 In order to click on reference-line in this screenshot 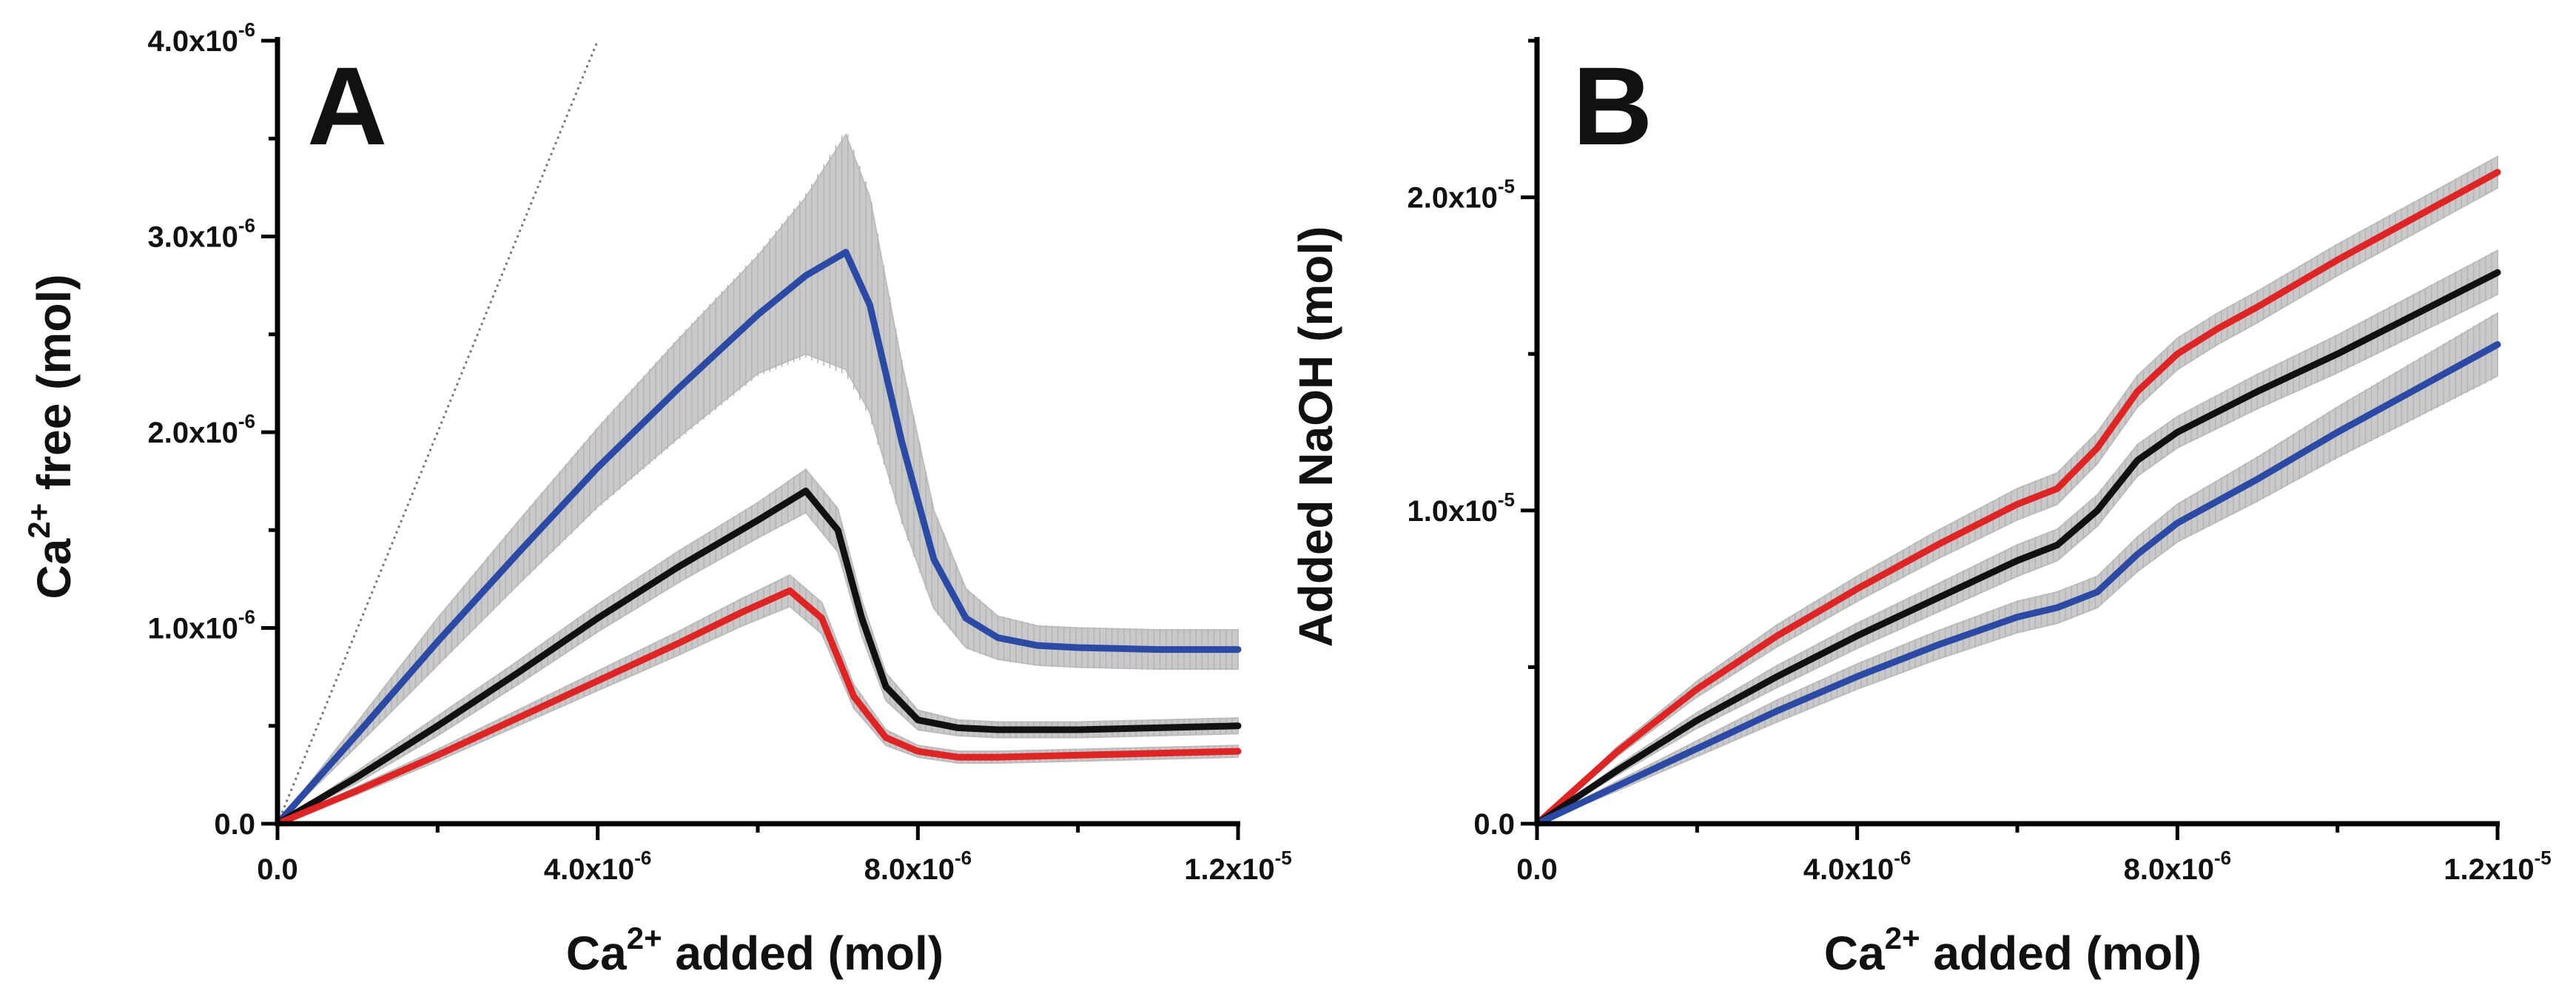, I will do `click(437, 432)`.